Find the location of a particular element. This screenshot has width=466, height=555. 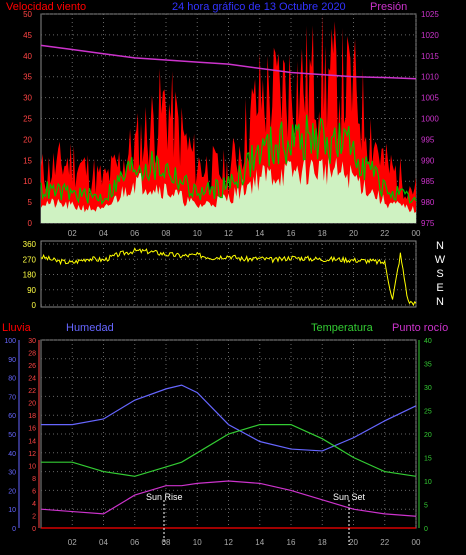

y-right-tick-label: 1005 is located at coordinates (430, 98).